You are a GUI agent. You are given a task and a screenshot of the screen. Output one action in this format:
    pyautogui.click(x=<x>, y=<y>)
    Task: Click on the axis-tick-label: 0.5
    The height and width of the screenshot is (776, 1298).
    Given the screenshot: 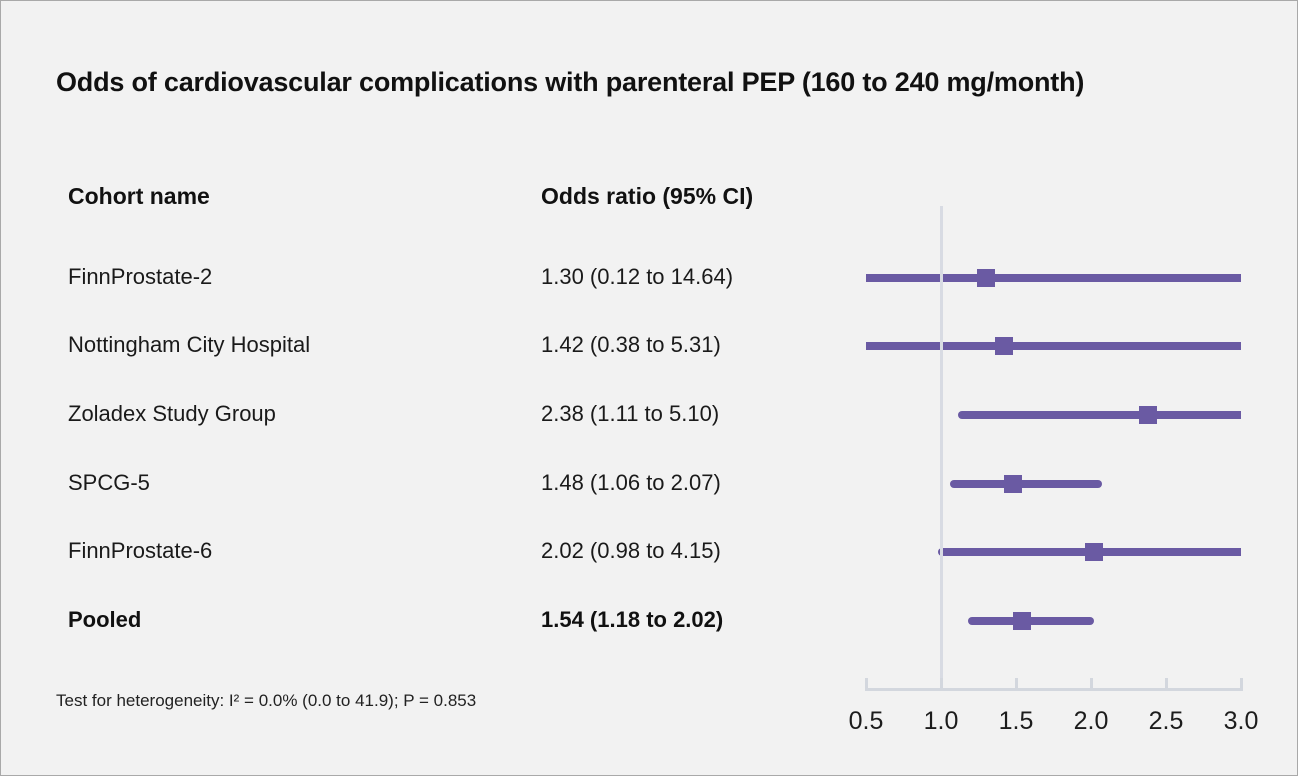 What is the action you would take?
    pyautogui.click(x=866, y=721)
    